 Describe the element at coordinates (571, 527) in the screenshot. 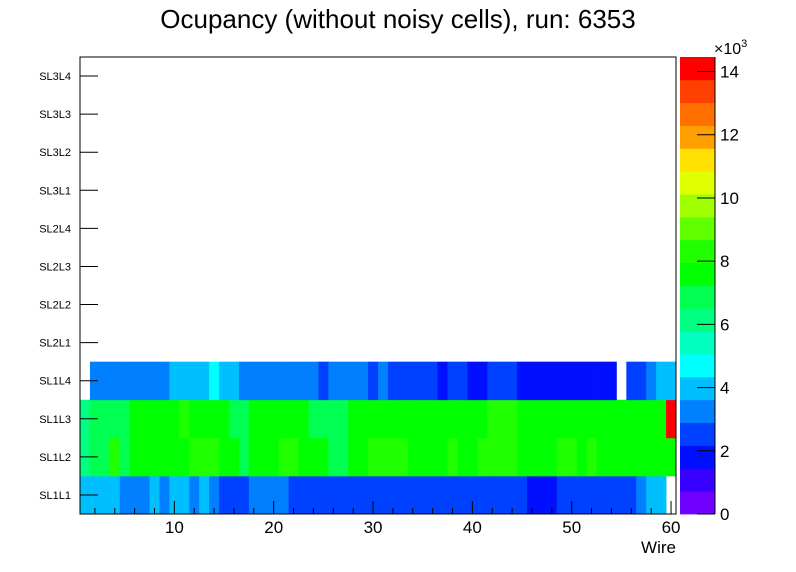

I see `x-tick-label: 50` at that location.